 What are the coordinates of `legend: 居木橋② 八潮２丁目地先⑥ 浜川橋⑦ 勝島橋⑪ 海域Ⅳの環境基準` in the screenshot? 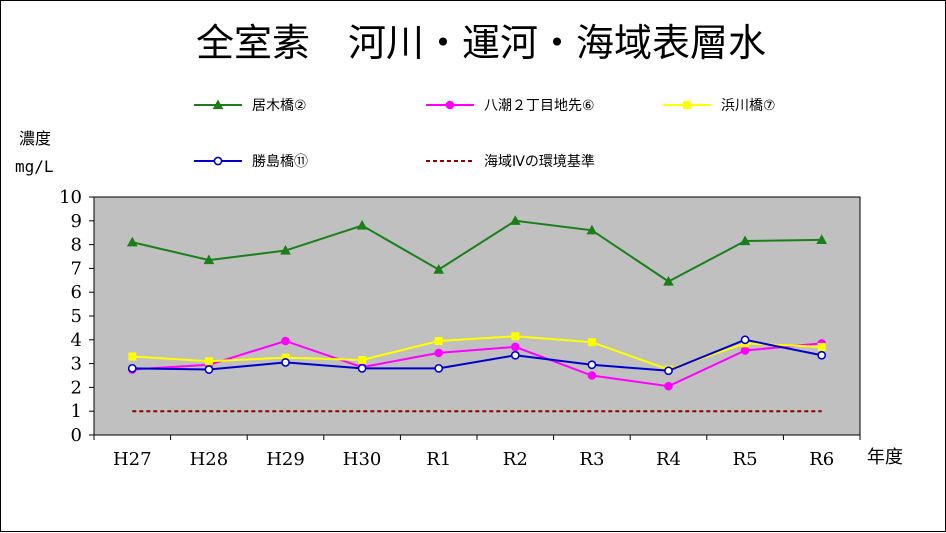 It's located at (485, 134).